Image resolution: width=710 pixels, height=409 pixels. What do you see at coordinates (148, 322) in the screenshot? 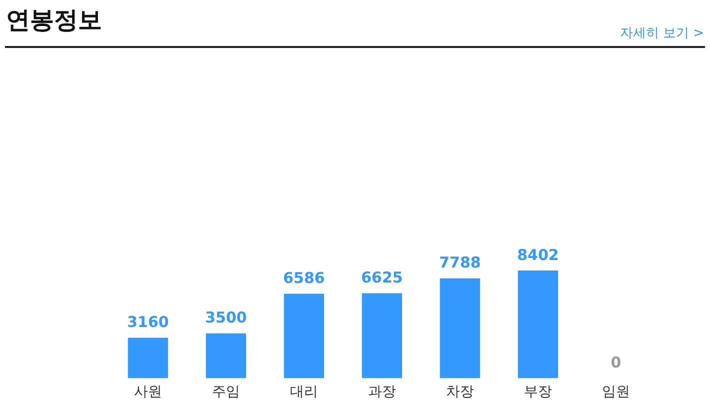
I see `data-label: 3160` at bounding box center [148, 322].